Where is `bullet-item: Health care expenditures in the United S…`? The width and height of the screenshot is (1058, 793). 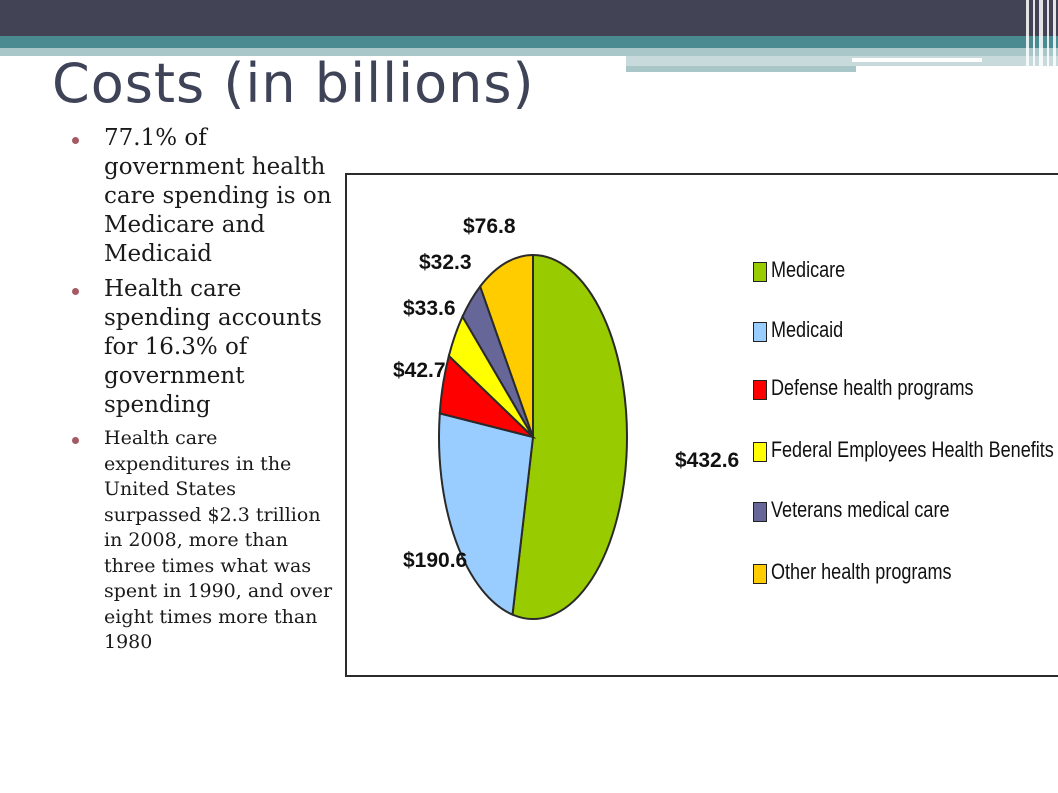
bullet-item: Health care expenditures in the United S… is located at coordinates (203, 541).